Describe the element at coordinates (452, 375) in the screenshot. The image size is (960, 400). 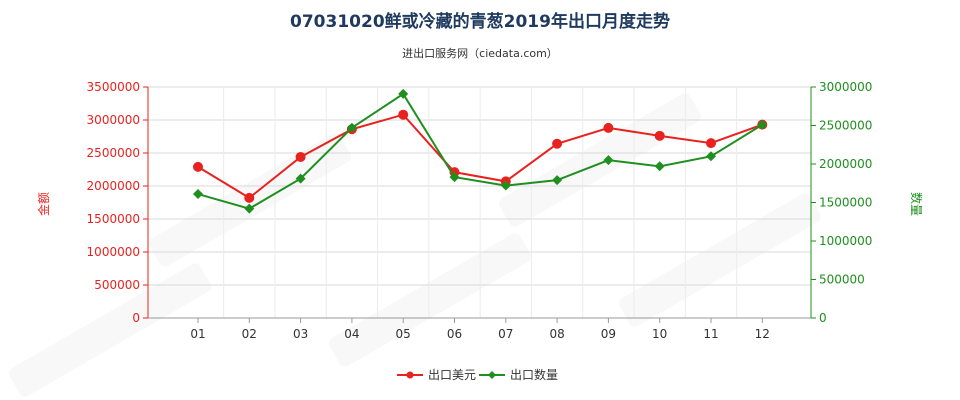
I see `legend-label: 出口美元` at that location.